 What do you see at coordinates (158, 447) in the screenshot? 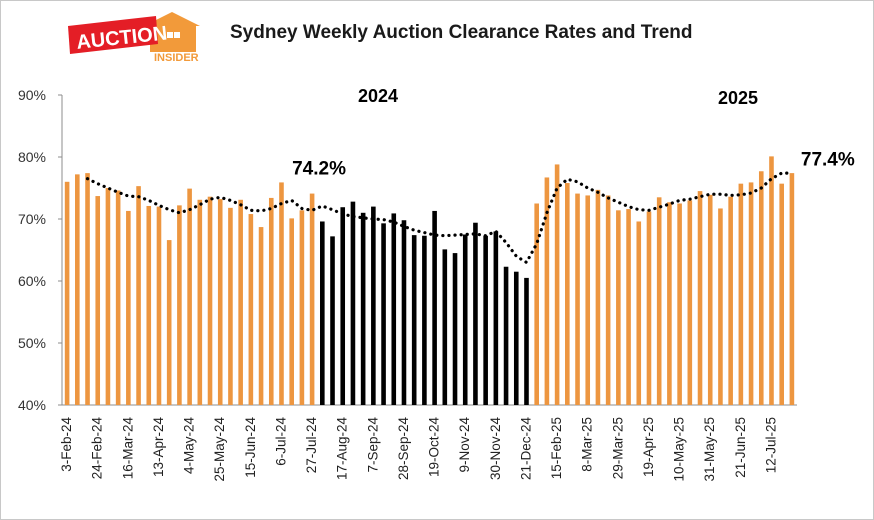
I see `x-tick-label: 13-Apr-24` at bounding box center [158, 447].